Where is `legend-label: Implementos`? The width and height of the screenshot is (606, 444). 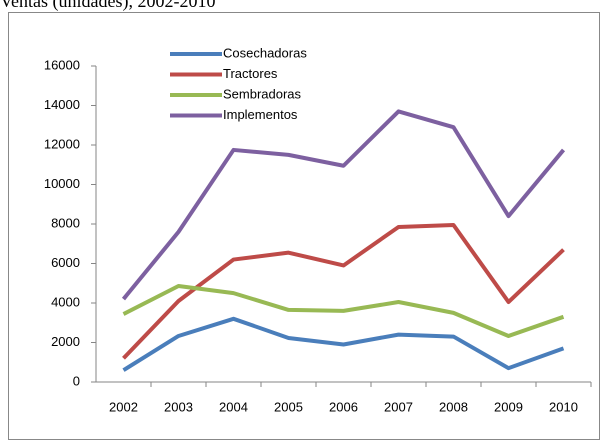 legend-label: Implementos is located at coordinates (260, 114).